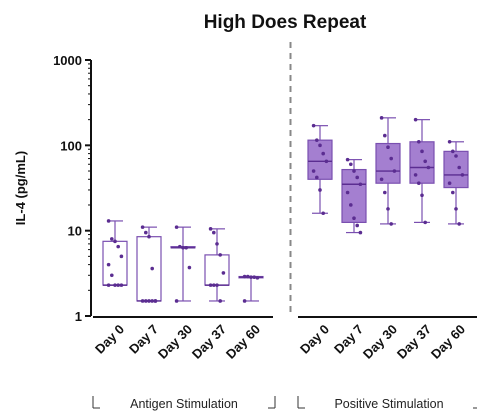  I want to click on y-tick-label: 100, so click(71, 145).